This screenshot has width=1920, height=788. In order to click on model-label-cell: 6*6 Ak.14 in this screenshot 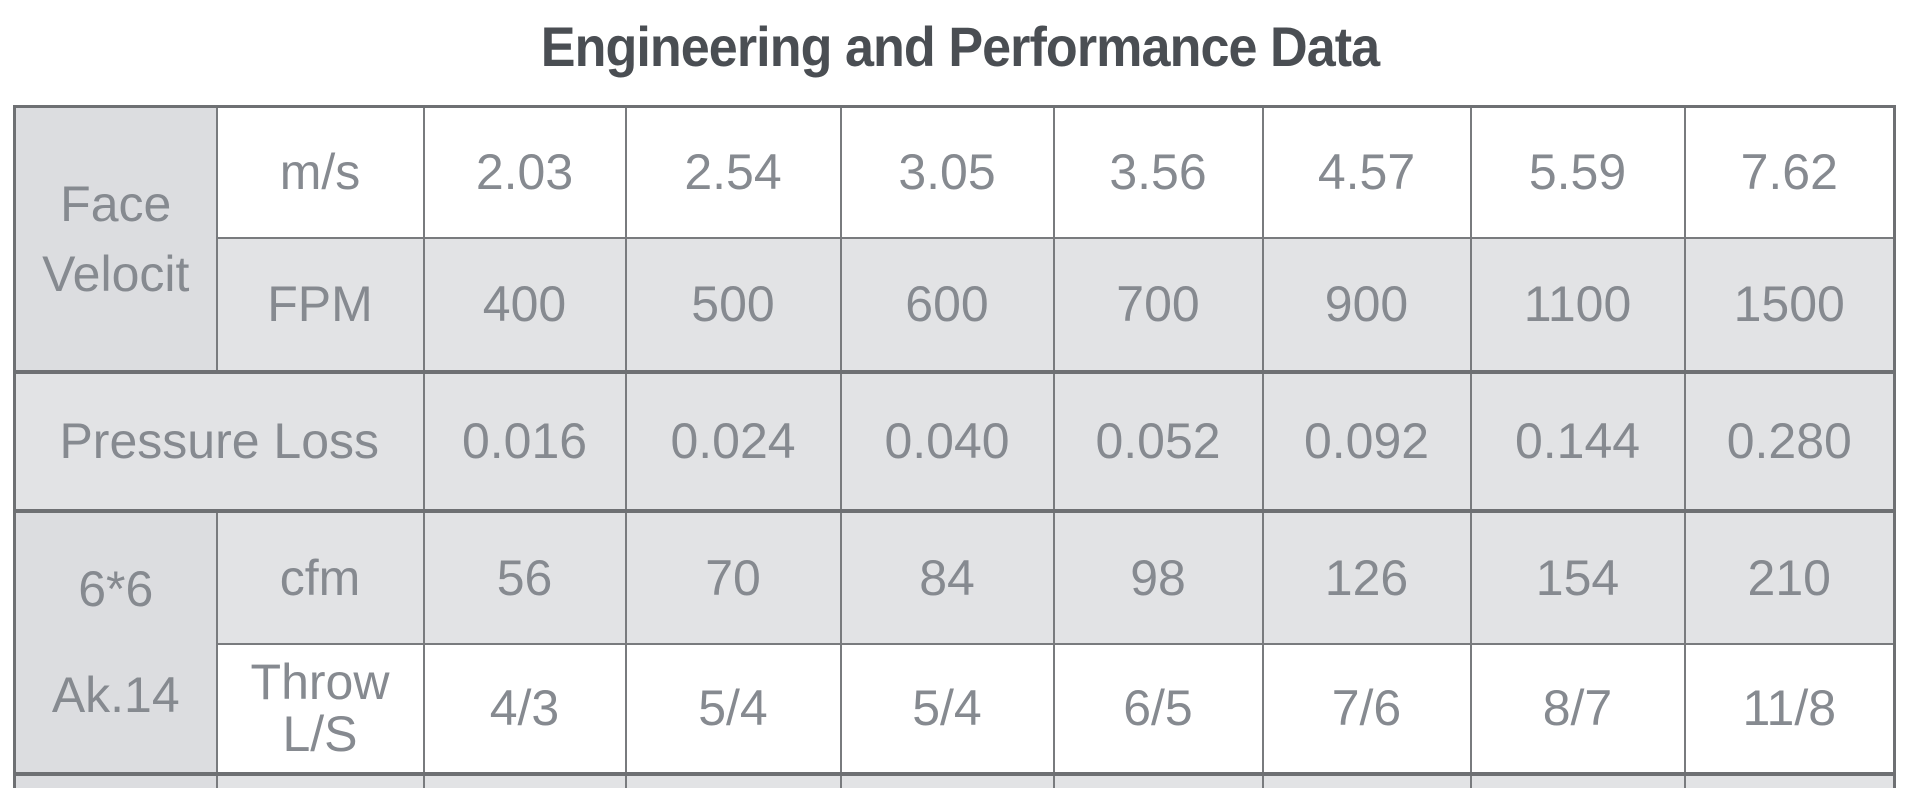, I will do `click(115, 641)`.